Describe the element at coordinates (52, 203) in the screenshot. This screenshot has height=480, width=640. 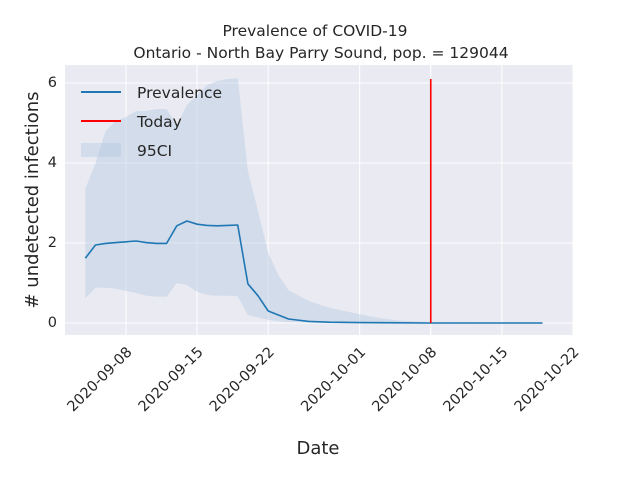
I see `y-tick-labels: 0 2 4 6` at that location.